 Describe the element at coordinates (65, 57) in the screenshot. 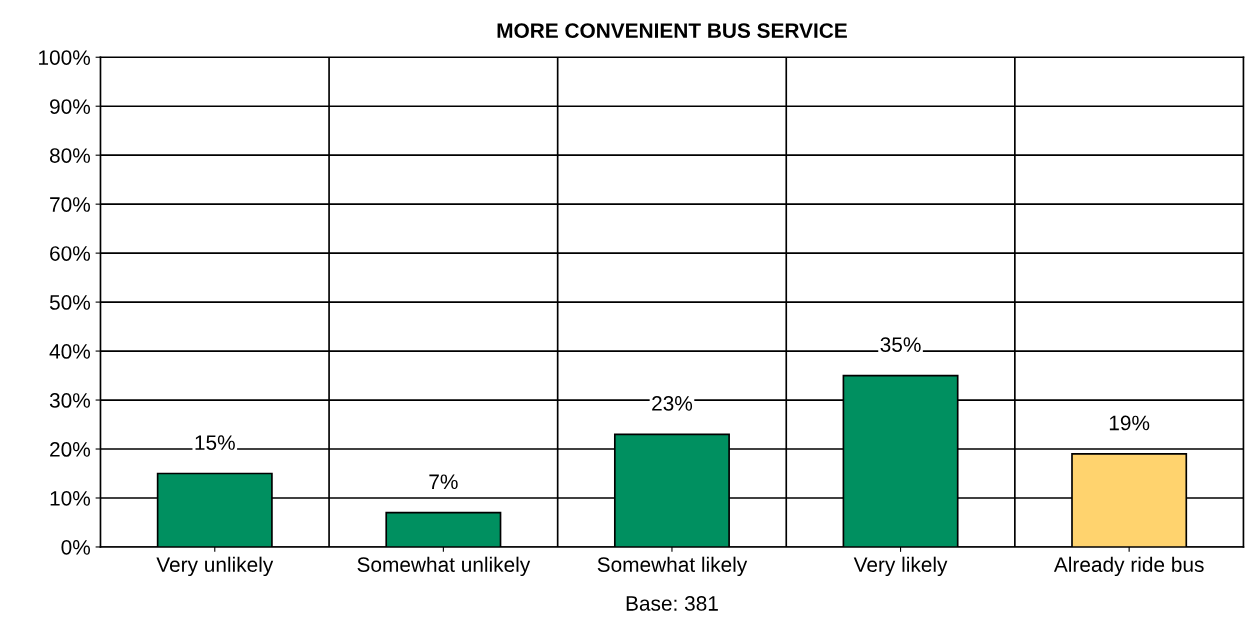

I see `y-tick-label: 100%` at that location.